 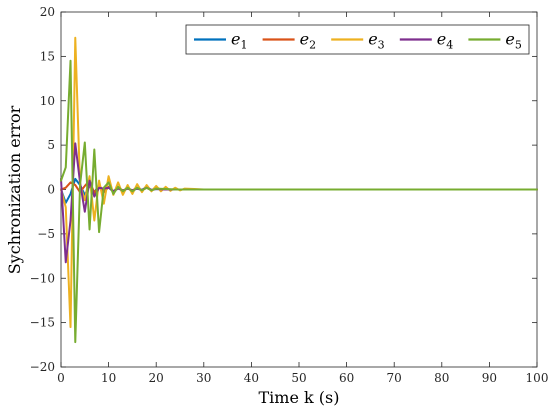 What do you see at coordinates (46, 234) in the screenshot?
I see `y-tick-label: −5` at bounding box center [46, 234].